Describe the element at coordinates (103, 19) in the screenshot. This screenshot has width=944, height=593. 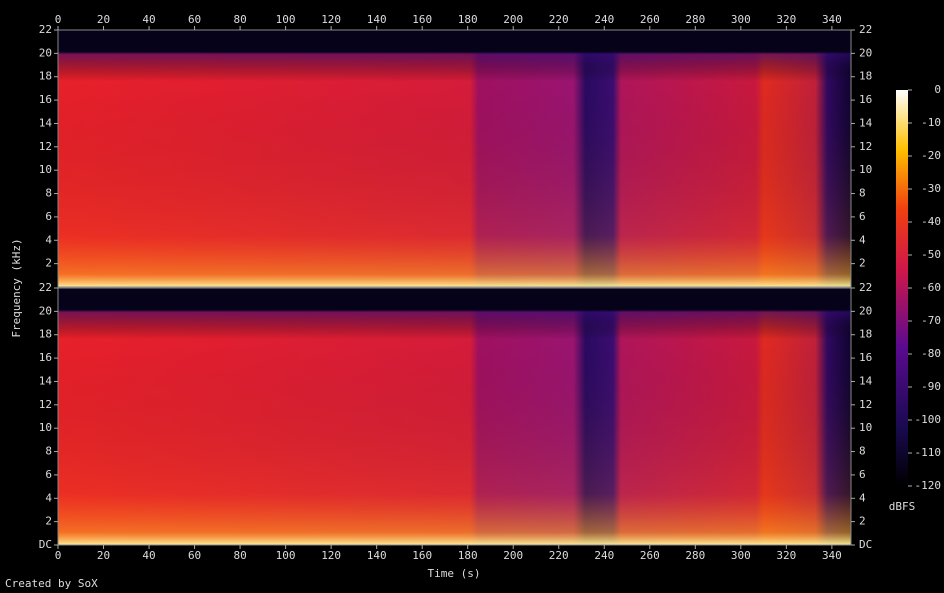
I see `x-tick-label-top: 20` at that location.